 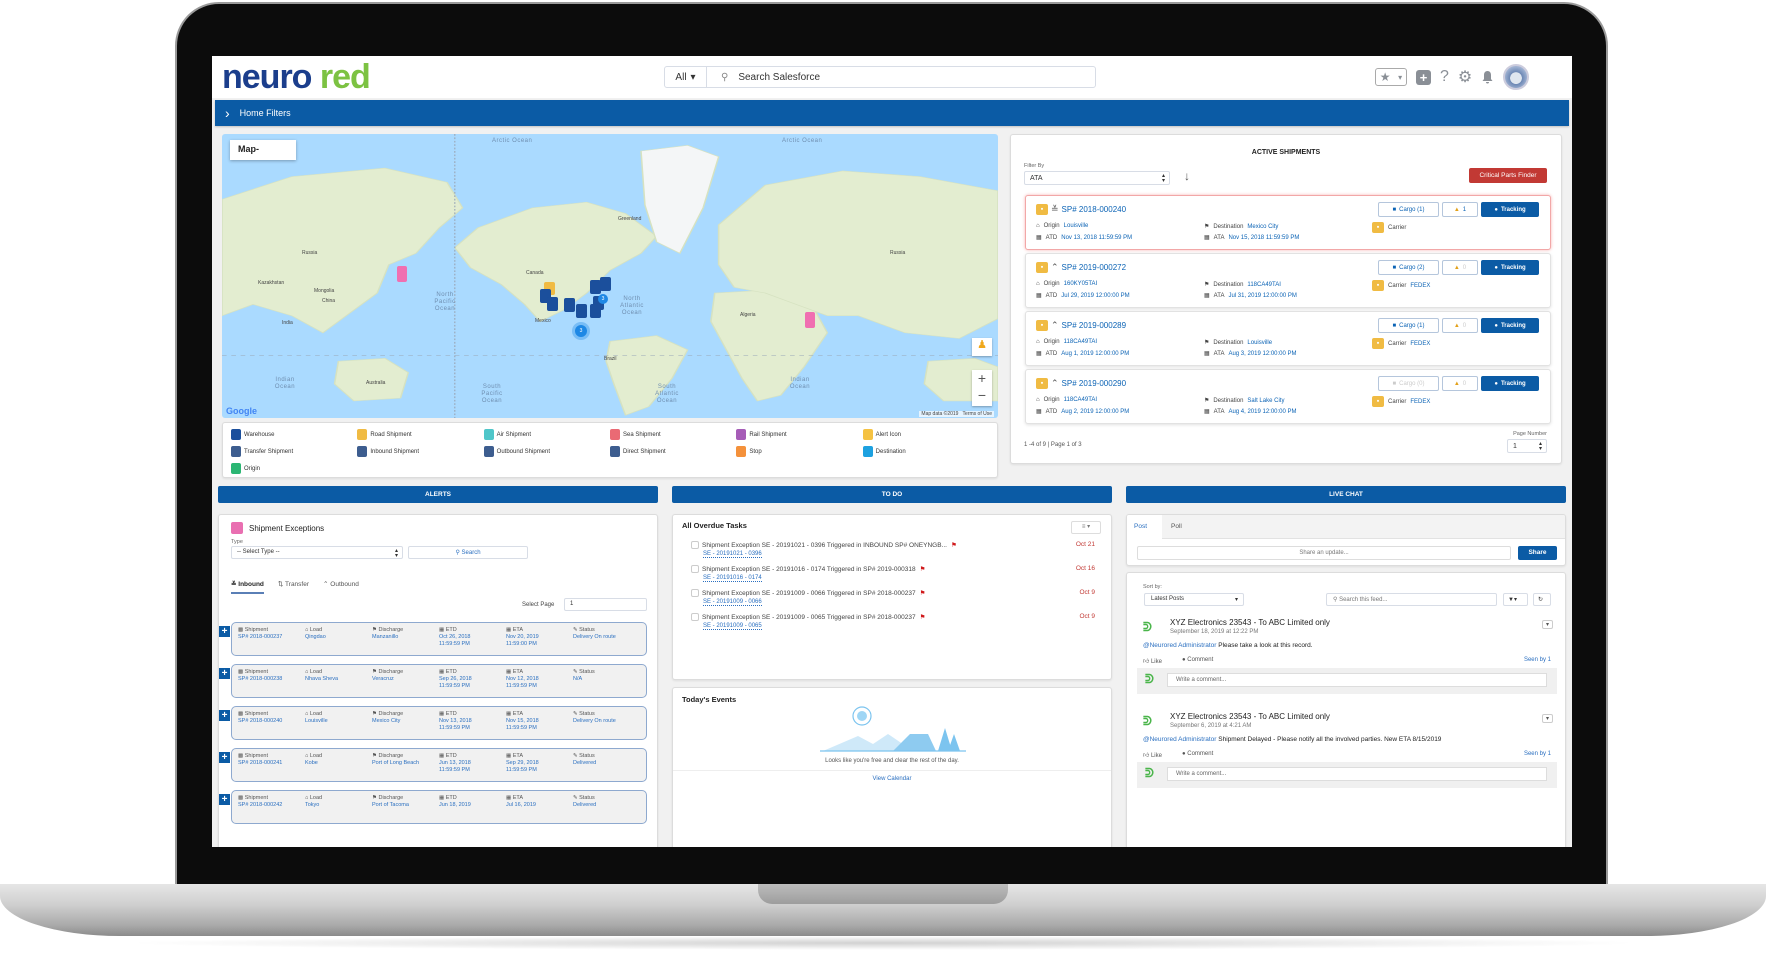 What do you see at coordinates (1214, 632) in the screenshot?
I see `post-timestamp: September 18, 2019 at 12:22 PM` at bounding box center [1214, 632].